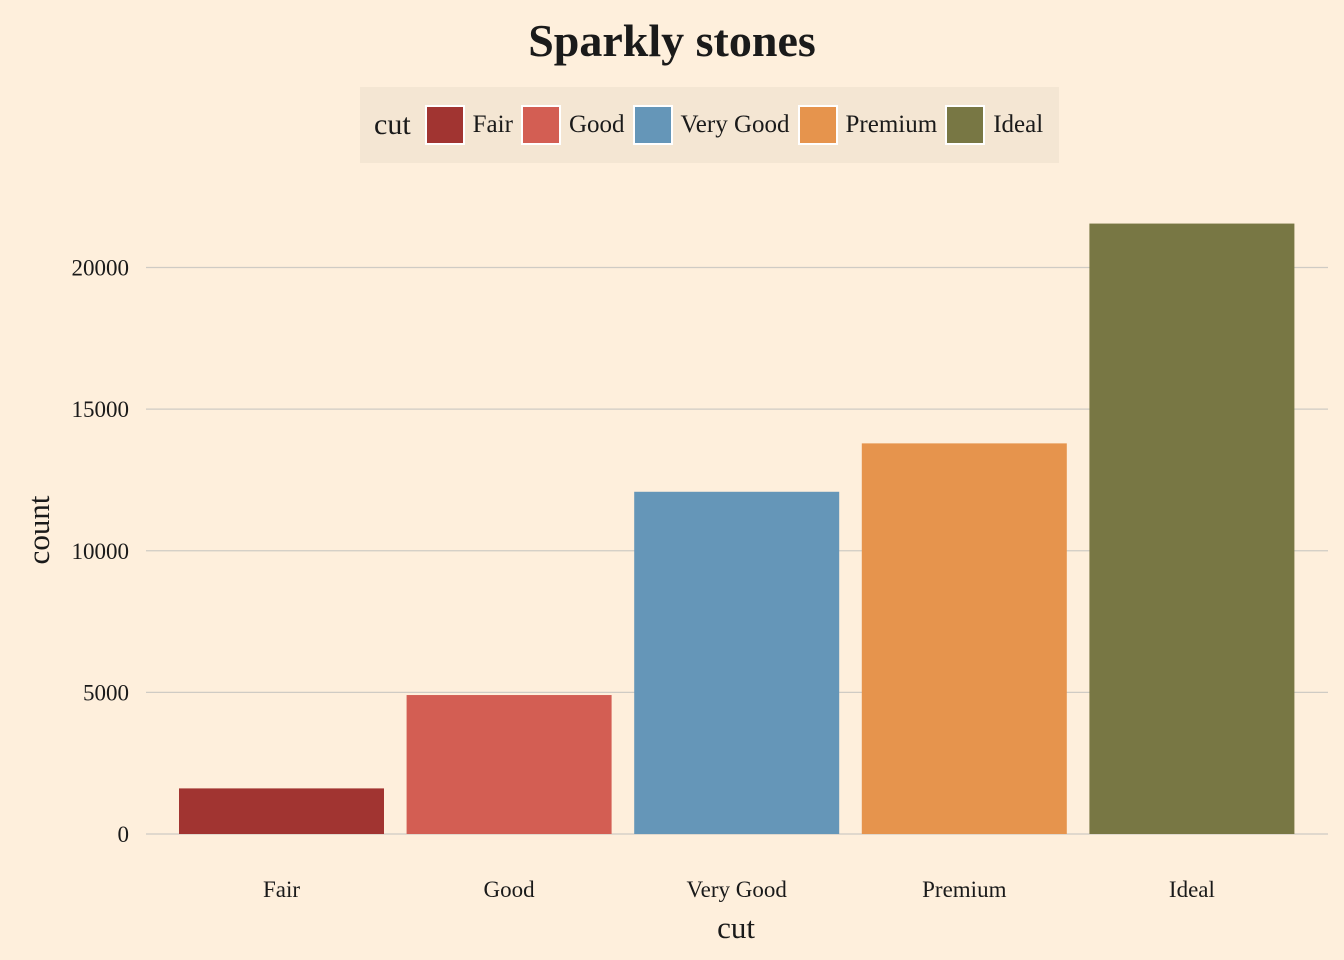 The width and height of the screenshot is (1344, 960). What do you see at coordinates (281, 889) in the screenshot?
I see `x-tick-label: Fair` at bounding box center [281, 889].